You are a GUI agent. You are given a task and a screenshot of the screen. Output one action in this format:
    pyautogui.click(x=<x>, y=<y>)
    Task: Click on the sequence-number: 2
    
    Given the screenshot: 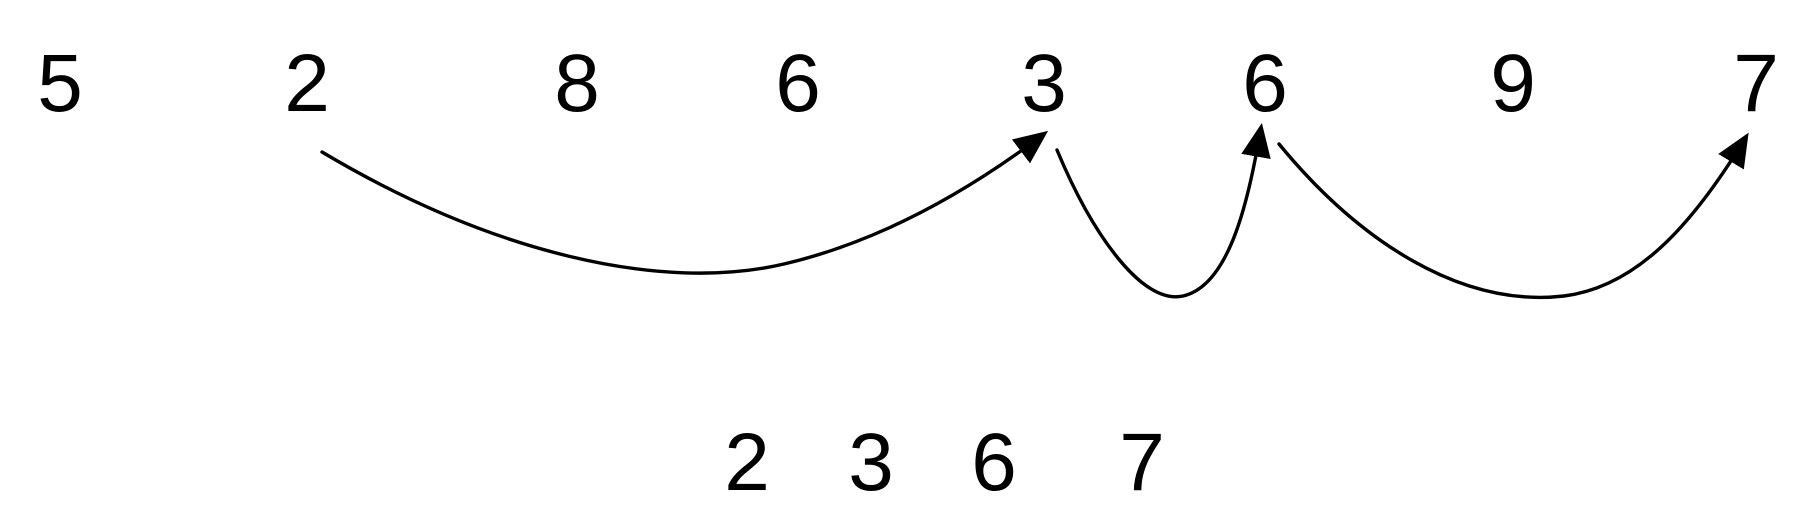 What is the action you would take?
    pyautogui.click(x=307, y=83)
    